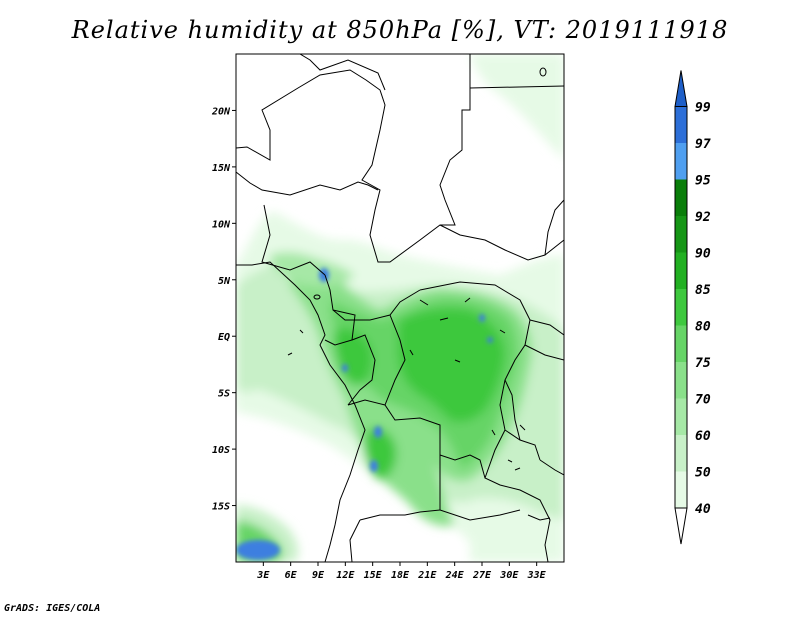  What do you see at coordinates (400, 575) in the screenshot?
I see `lon-tick-label: 18E` at bounding box center [400, 575].